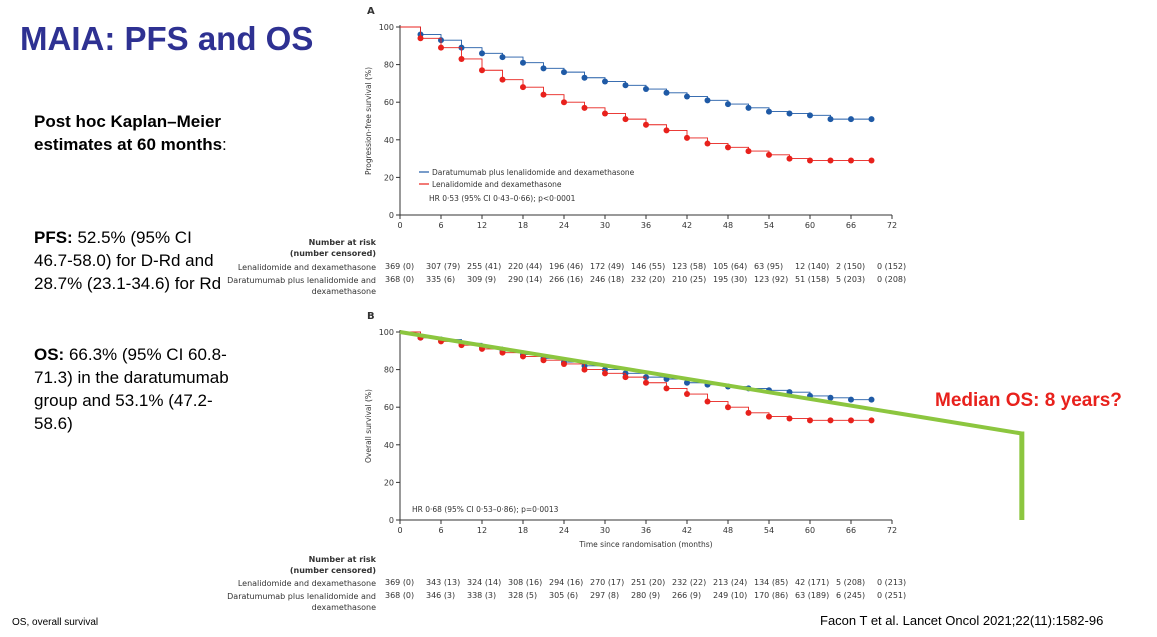  What do you see at coordinates (728, 225) in the screenshot?
I see `x-tick-label: 48` at bounding box center [728, 225].